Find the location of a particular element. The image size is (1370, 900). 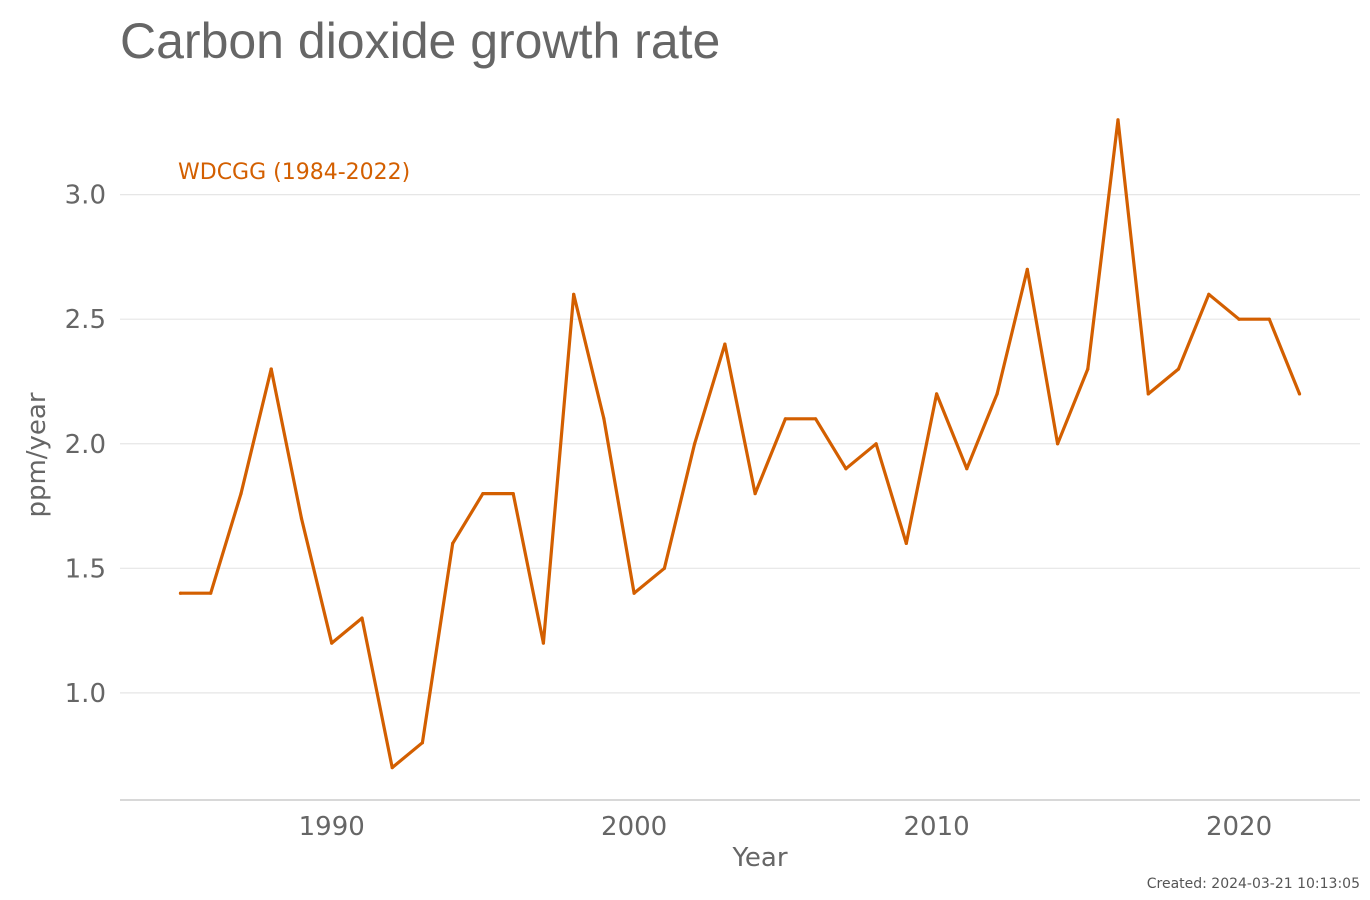

y-tick-label: 2.5 is located at coordinates (85, 320).